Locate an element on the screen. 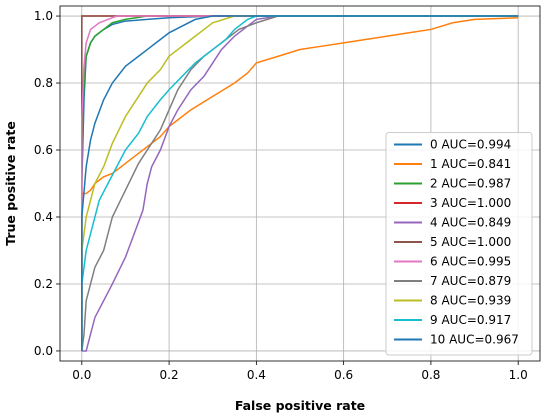 Image resolution: width=550 pixels, height=418 pixels. legend-entry: 9 AUC=0.917 is located at coordinates (470, 320).